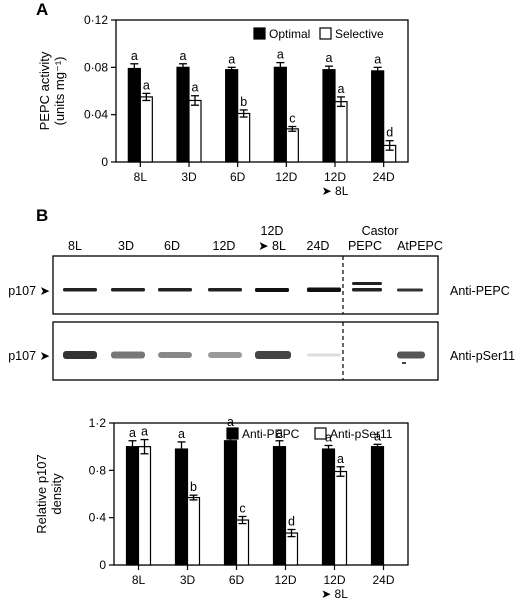 The height and width of the screenshot is (600, 520). I want to click on x-tick-label: 3D, so click(189, 177).